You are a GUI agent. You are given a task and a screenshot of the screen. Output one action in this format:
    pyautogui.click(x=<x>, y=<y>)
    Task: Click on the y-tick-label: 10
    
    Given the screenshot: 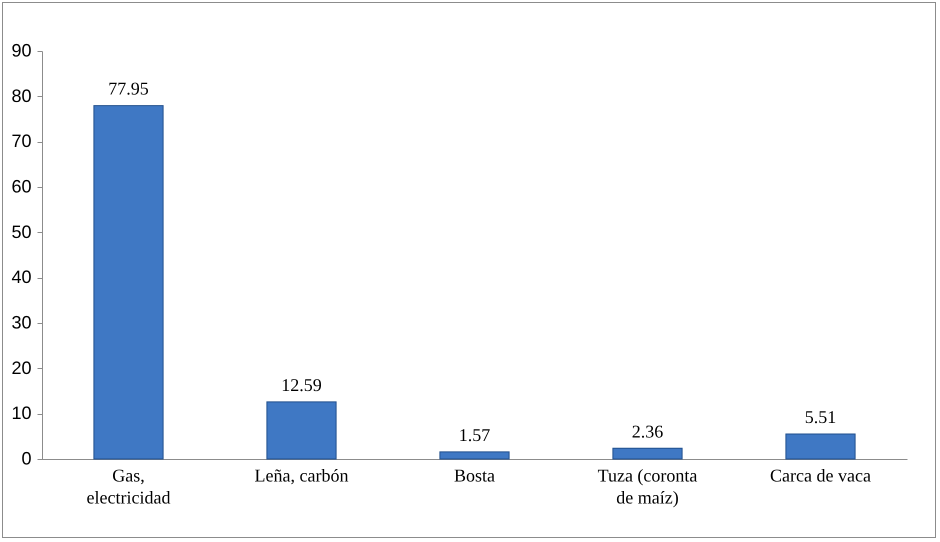 What is the action you would take?
    pyautogui.click(x=21, y=413)
    